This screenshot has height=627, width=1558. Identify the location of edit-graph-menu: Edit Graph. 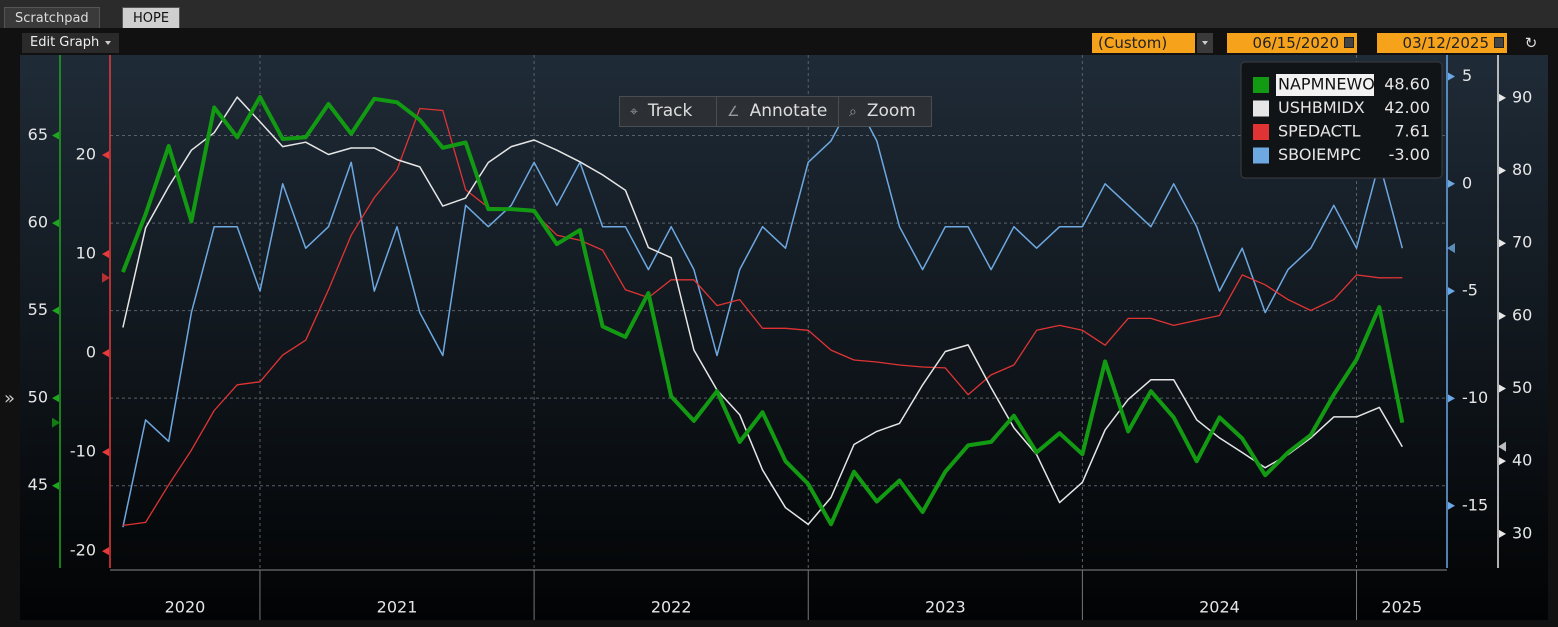
(71, 43).